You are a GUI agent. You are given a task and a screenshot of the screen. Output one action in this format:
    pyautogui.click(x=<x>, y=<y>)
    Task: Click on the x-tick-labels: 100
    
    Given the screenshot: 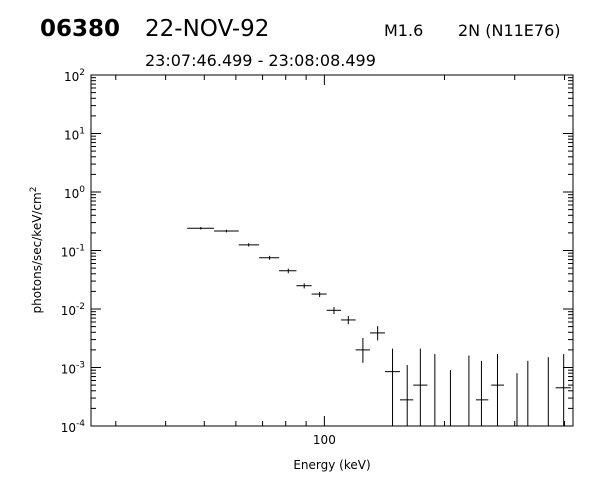 What is the action you would take?
    pyautogui.click(x=324, y=440)
    